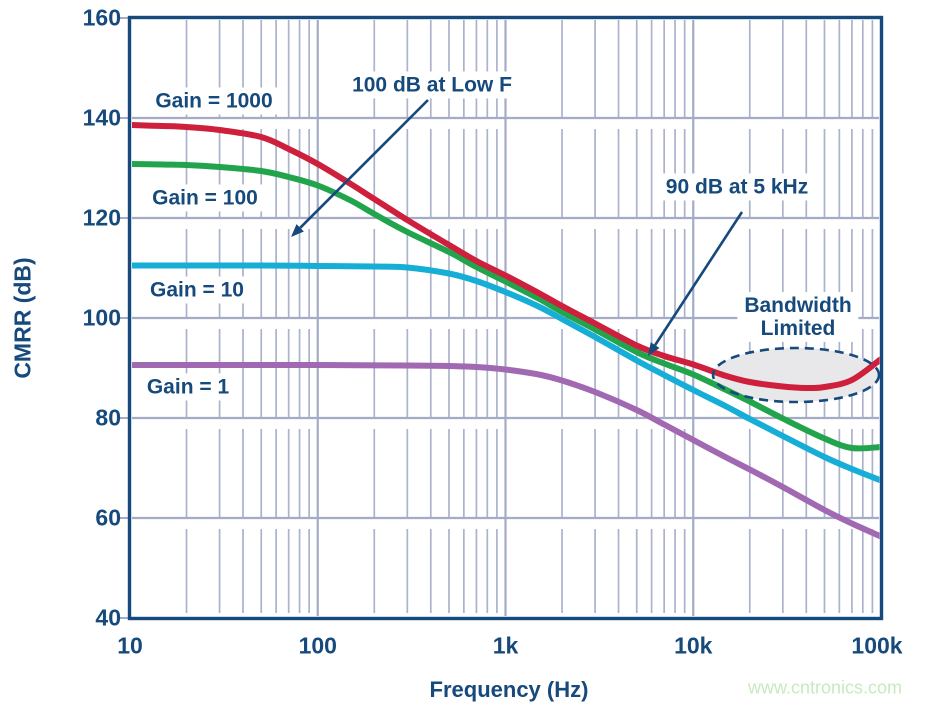 The height and width of the screenshot is (708, 926). What do you see at coordinates (101, 117) in the screenshot?
I see `y-tick-label-140: 140` at bounding box center [101, 117].